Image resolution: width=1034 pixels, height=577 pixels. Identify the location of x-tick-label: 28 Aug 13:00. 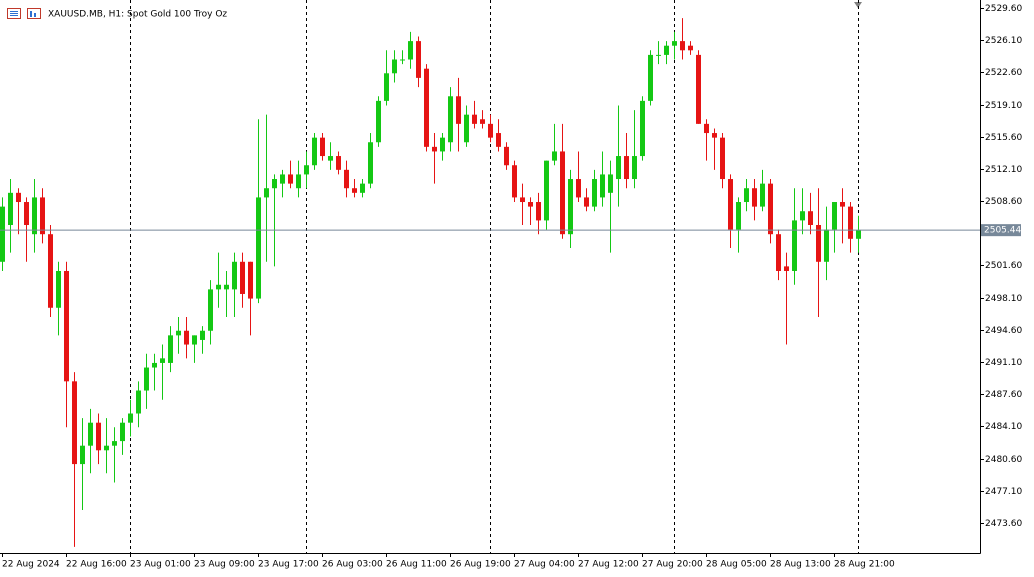
(800, 565).